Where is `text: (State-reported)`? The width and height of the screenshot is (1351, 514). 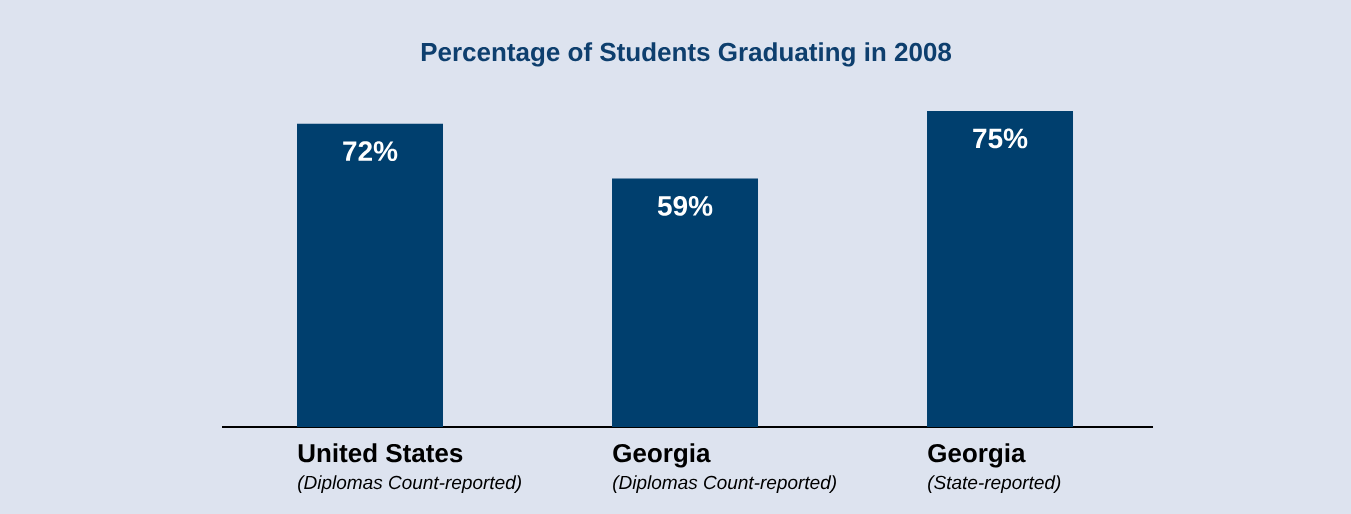
text: (State-reported) is located at coordinates (994, 484).